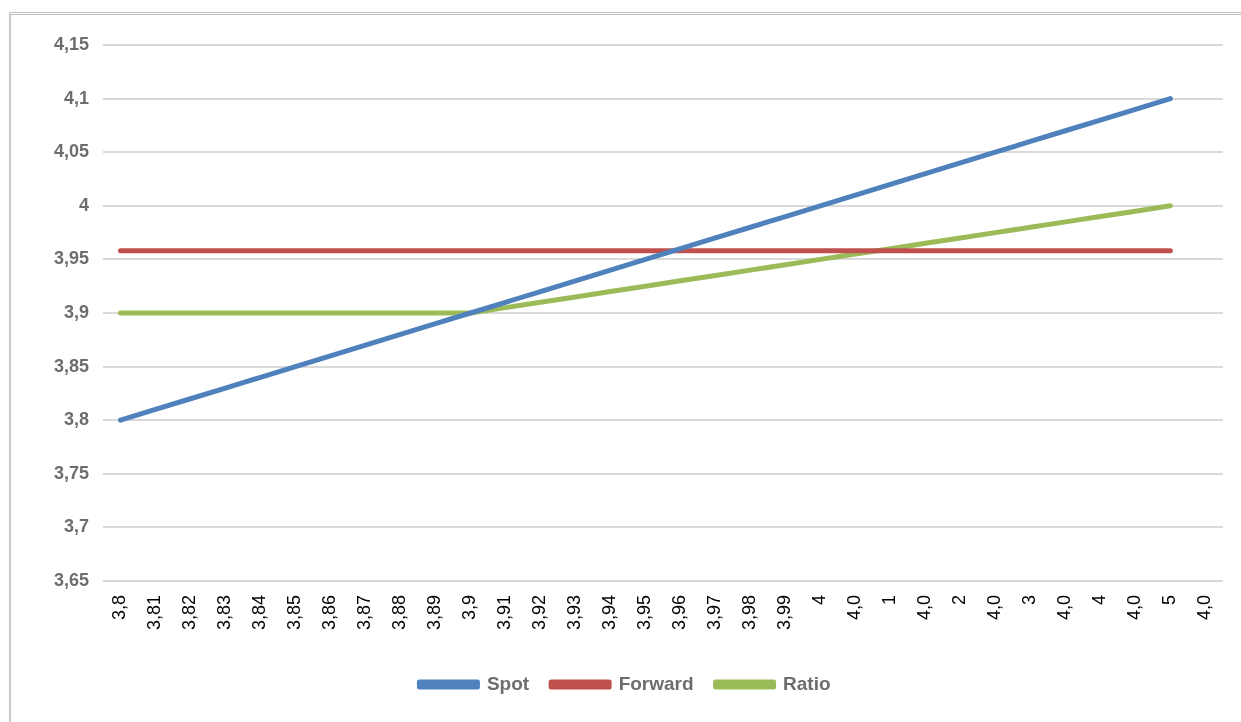 Image resolution: width=1241 pixels, height=722 pixels. What do you see at coordinates (83, 204) in the screenshot?
I see `y-tick-label: 4` at bounding box center [83, 204].